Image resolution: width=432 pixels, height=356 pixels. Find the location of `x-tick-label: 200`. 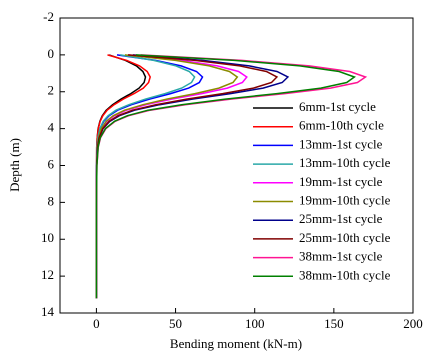

x-tick-label: 200 is located at coordinates (413, 323).